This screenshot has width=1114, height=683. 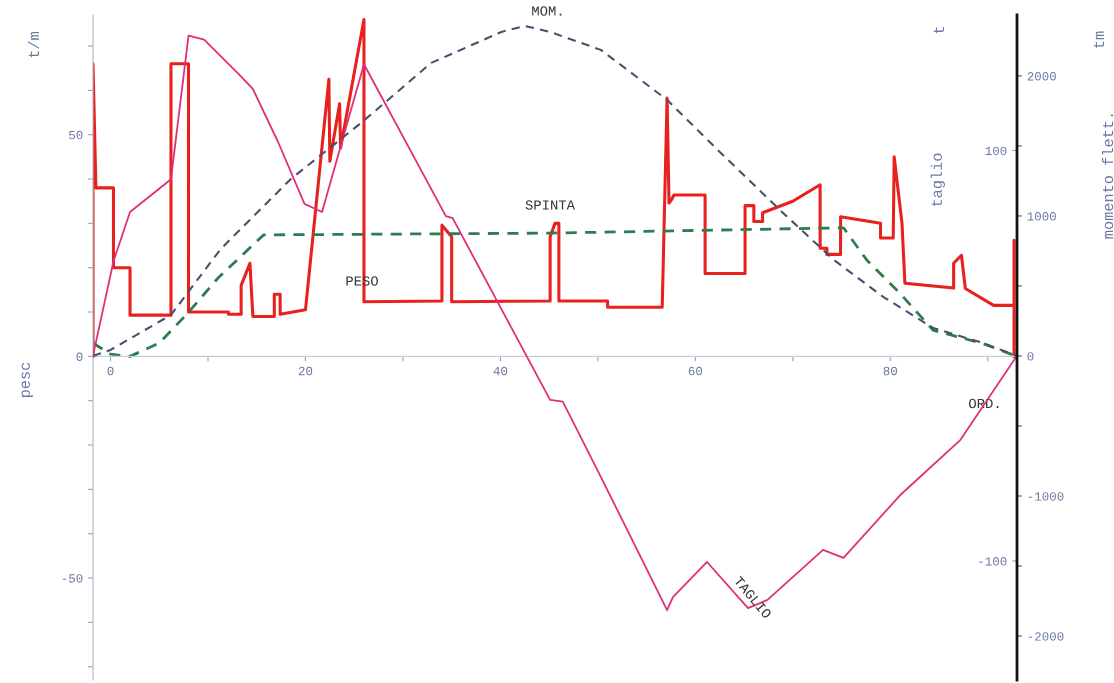 What do you see at coordinates (79, 357) in the screenshot?
I see `y-tick-label: 0` at bounding box center [79, 357].